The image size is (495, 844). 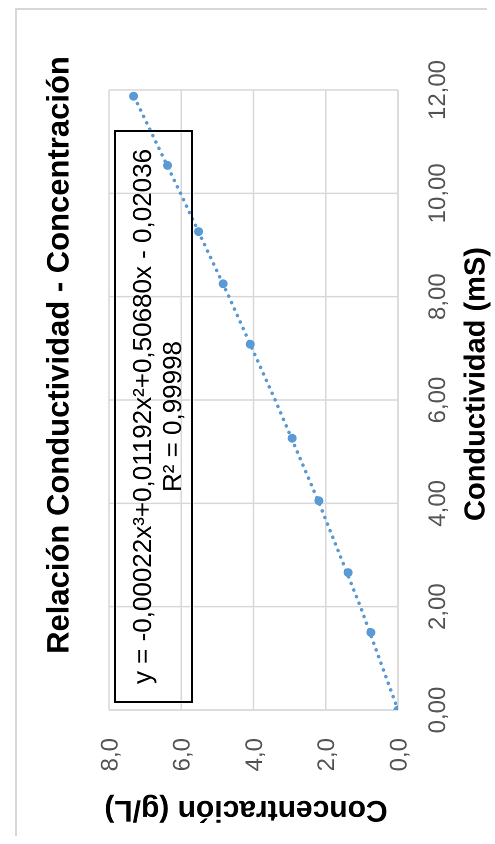 I want to click on y-axis-title: Conductividad (mS), so click(x=476, y=384).